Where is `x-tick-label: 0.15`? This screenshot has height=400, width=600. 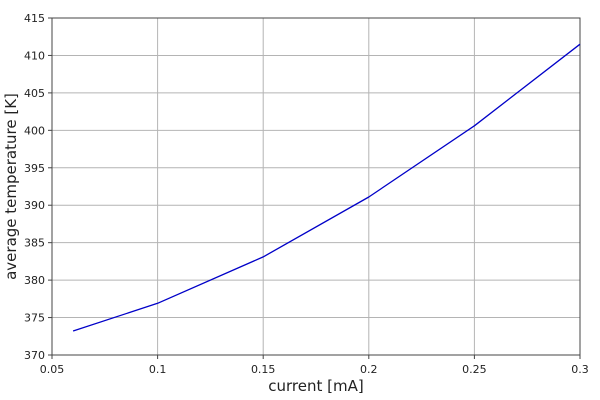 x-tick-label: 0.15 is located at coordinates (263, 369).